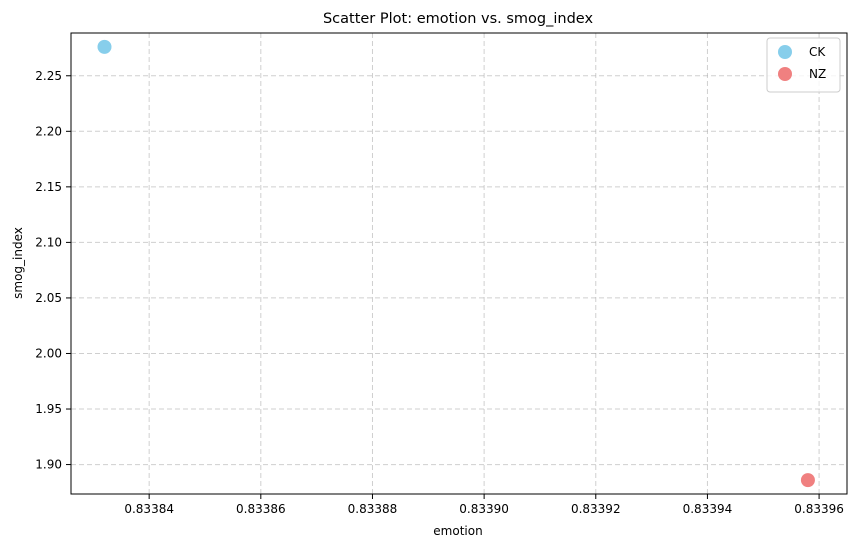 The width and height of the screenshot is (858, 547). Describe the element at coordinates (261, 509) in the screenshot. I see `x-tick-label: 0.83386` at that location.